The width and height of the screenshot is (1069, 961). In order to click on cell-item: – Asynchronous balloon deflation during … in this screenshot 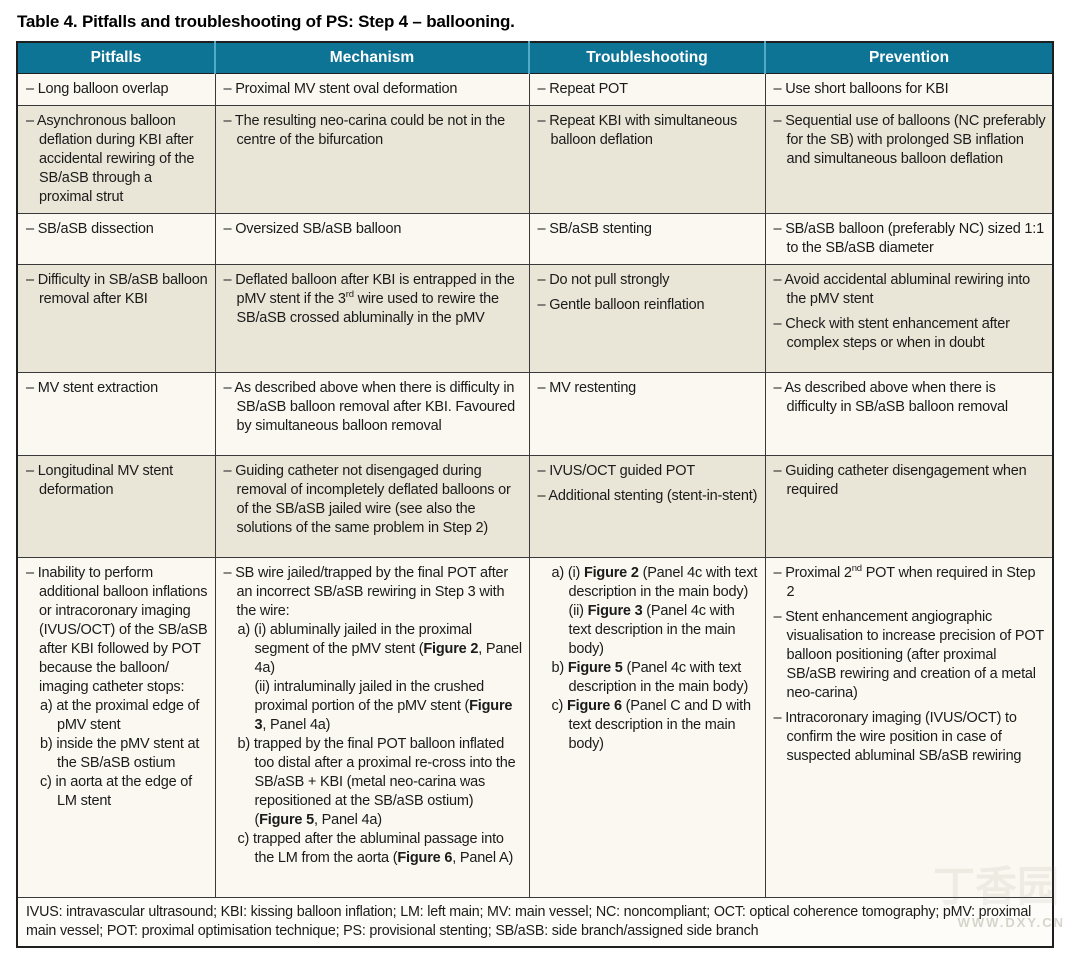, I will do `click(110, 159)`.